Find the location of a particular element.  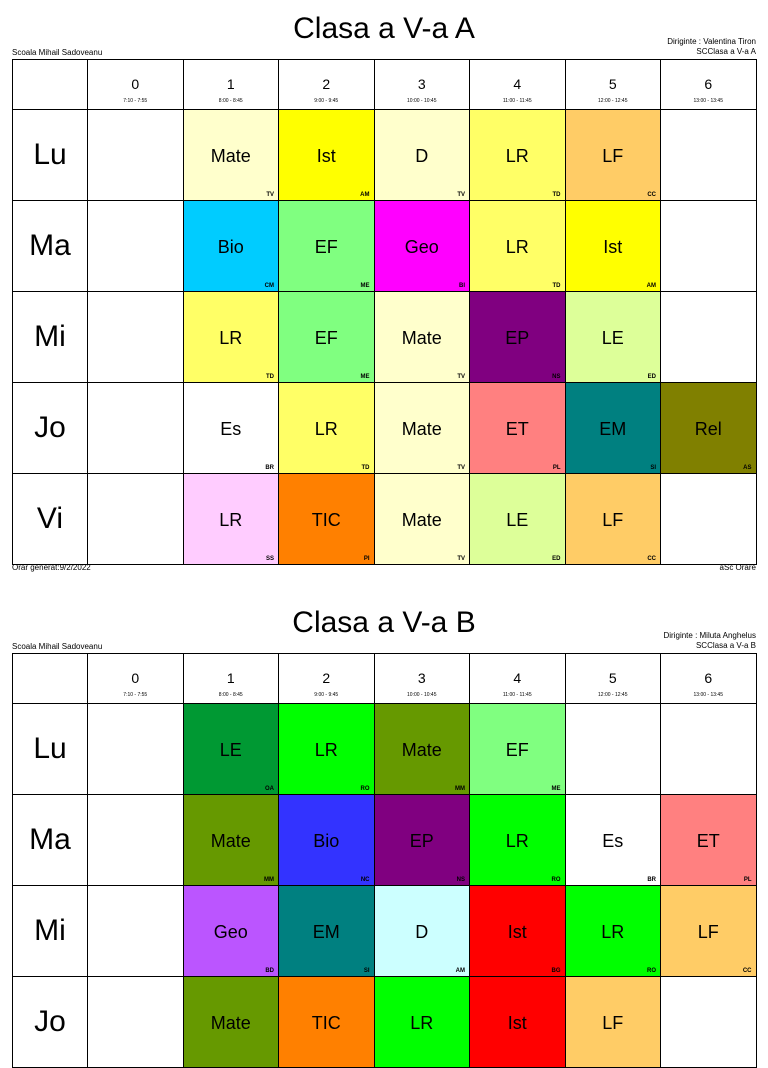

lesson-cell: LR is located at coordinates (421, 1022).